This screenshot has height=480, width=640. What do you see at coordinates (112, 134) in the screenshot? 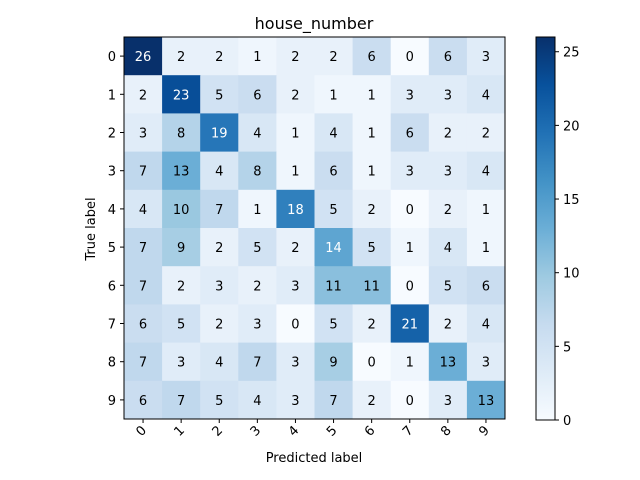
I see `y-tick-label: 2` at bounding box center [112, 134].